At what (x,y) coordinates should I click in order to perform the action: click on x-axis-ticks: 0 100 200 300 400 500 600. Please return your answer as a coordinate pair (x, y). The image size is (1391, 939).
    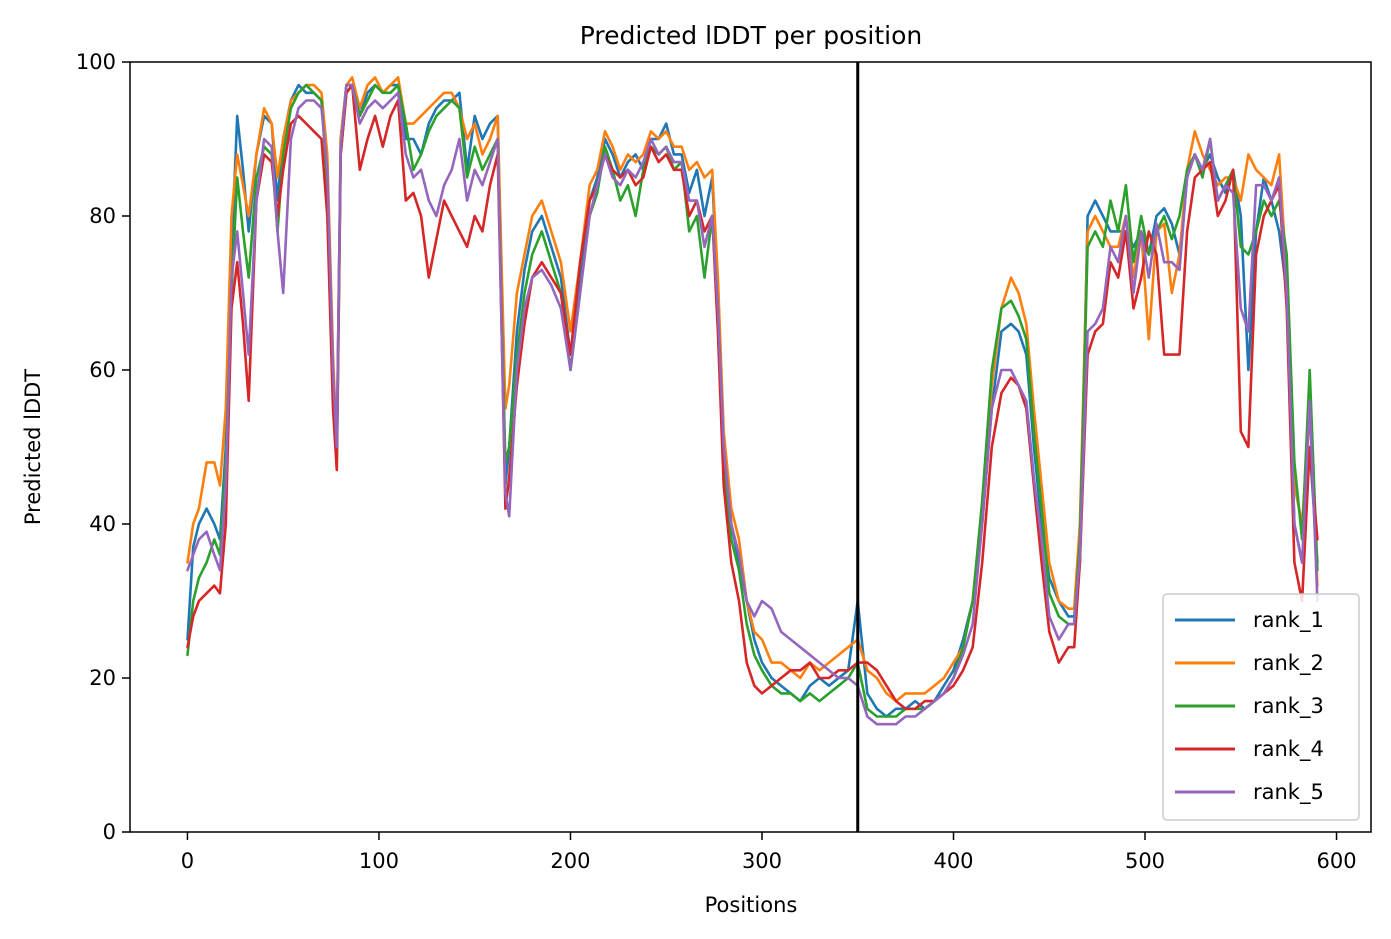
    Looking at the image, I should click on (769, 852).